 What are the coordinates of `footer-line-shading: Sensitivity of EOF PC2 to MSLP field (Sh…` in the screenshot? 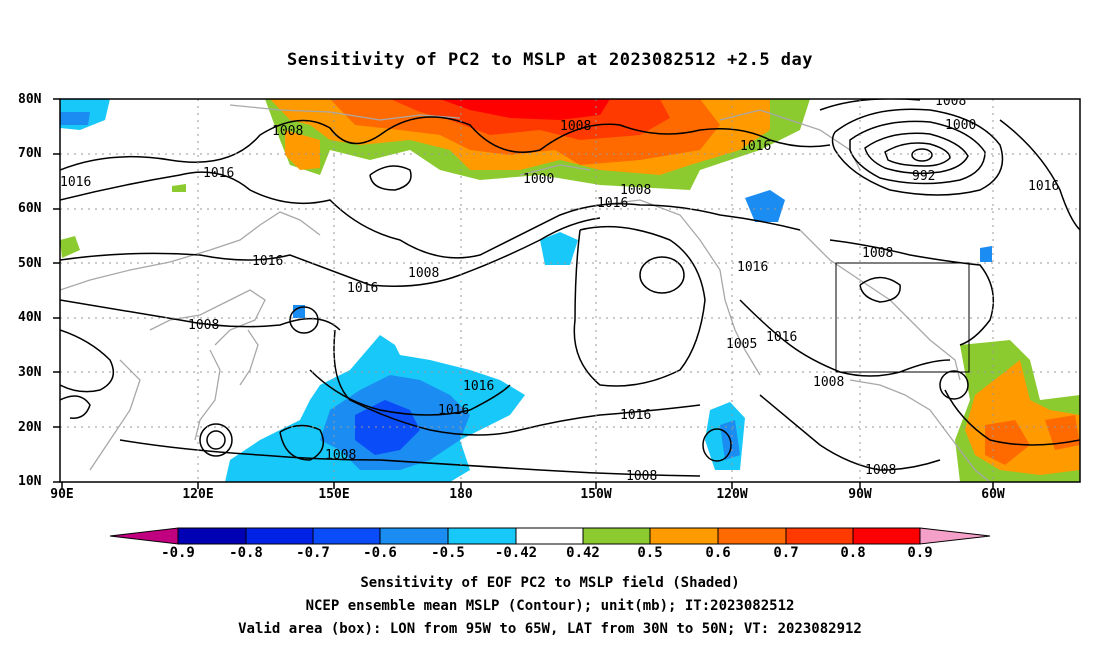 It's located at (550, 583).